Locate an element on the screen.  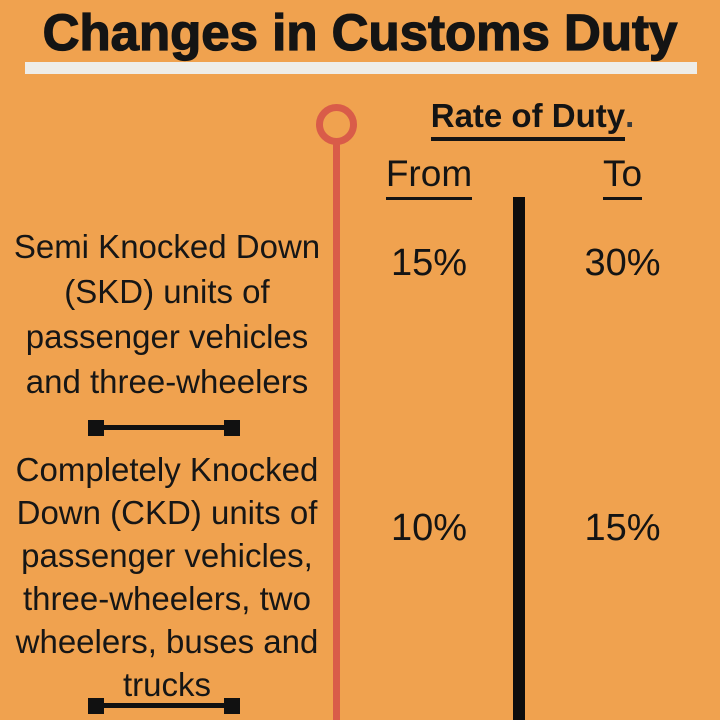
rate-of-duty-header: Rate of Duty. is located at coordinates (532, 119).